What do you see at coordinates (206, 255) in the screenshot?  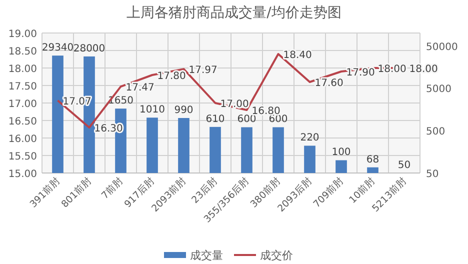 I see `legend-label: 成交量` at bounding box center [206, 255].